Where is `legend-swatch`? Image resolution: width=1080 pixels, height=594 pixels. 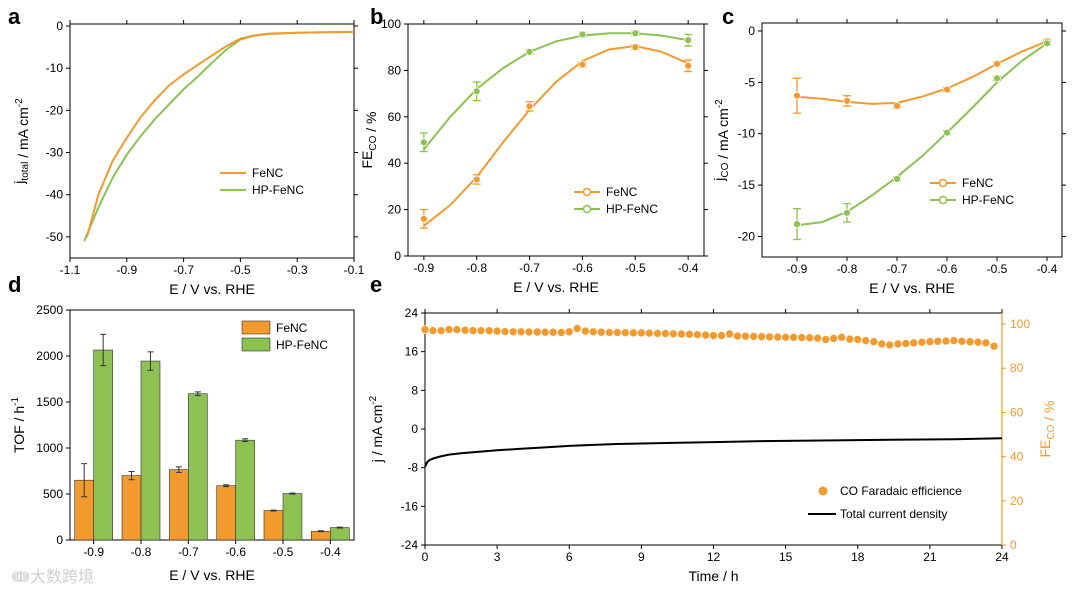 legend-swatch is located at coordinates (256, 327).